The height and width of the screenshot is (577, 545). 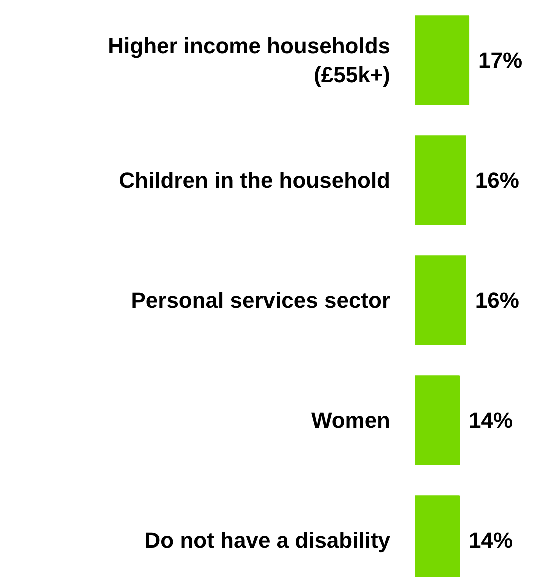 What do you see at coordinates (500, 60) in the screenshot?
I see `data-label: 17%` at bounding box center [500, 60].